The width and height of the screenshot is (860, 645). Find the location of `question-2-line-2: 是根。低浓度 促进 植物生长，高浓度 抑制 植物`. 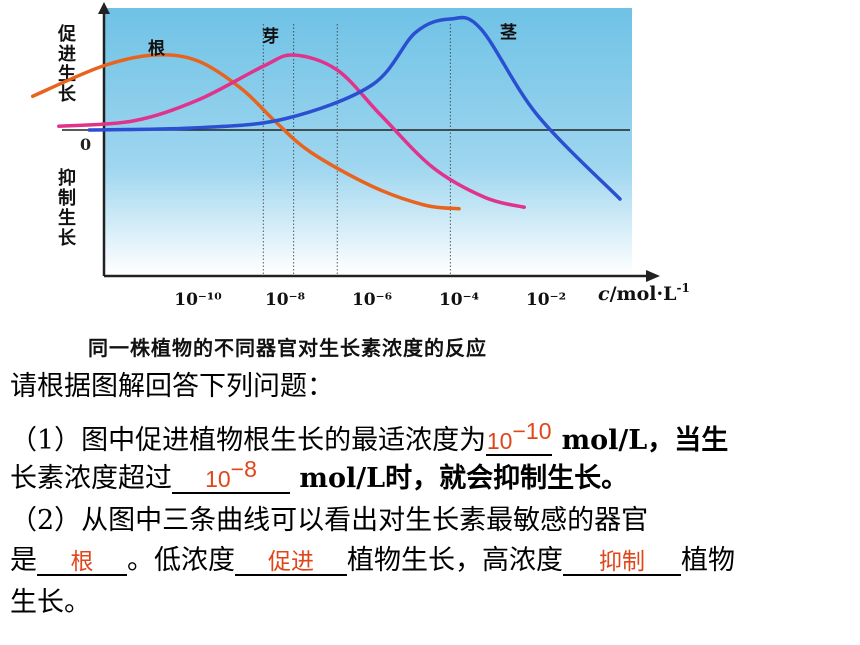

question-2-line-2: 是根。低浓度 促进 植物生长，高浓度 抑制 植物 is located at coordinates (372, 557).